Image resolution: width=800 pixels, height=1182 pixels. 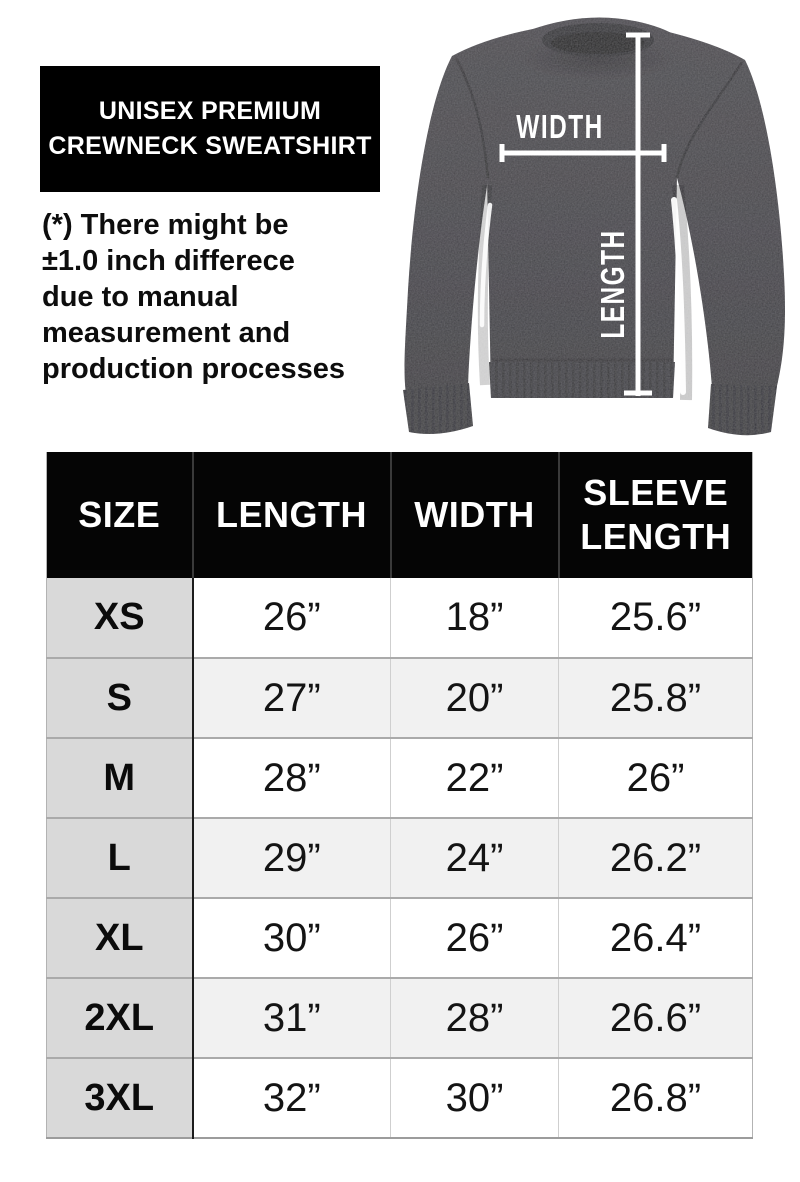 What do you see at coordinates (475, 515) in the screenshot?
I see `col-header-width: WIDTH` at bounding box center [475, 515].